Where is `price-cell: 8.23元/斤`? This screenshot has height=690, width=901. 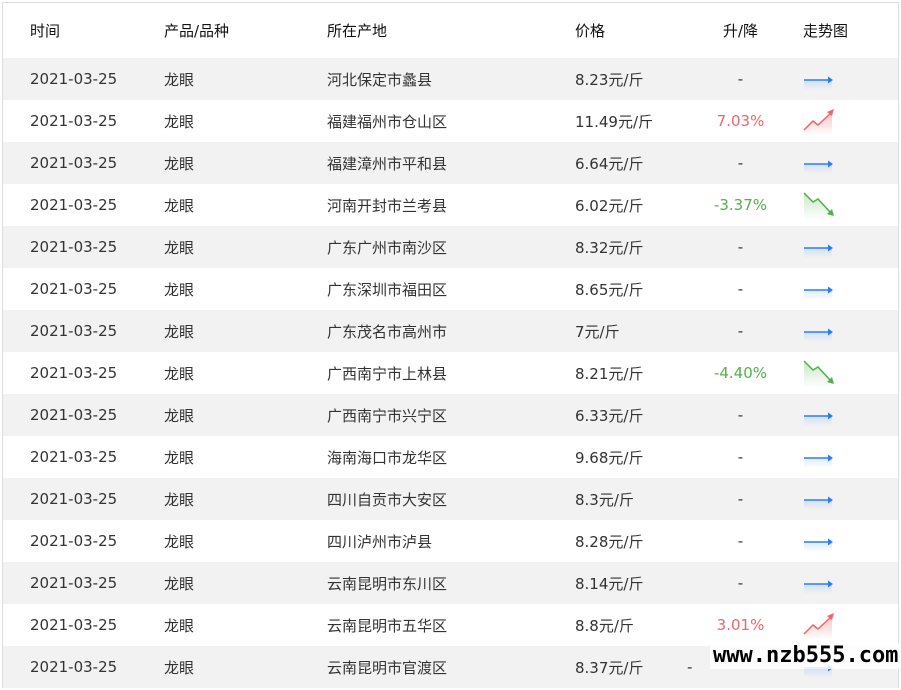
price-cell: 8.23元/斤 is located at coordinates (609, 79).